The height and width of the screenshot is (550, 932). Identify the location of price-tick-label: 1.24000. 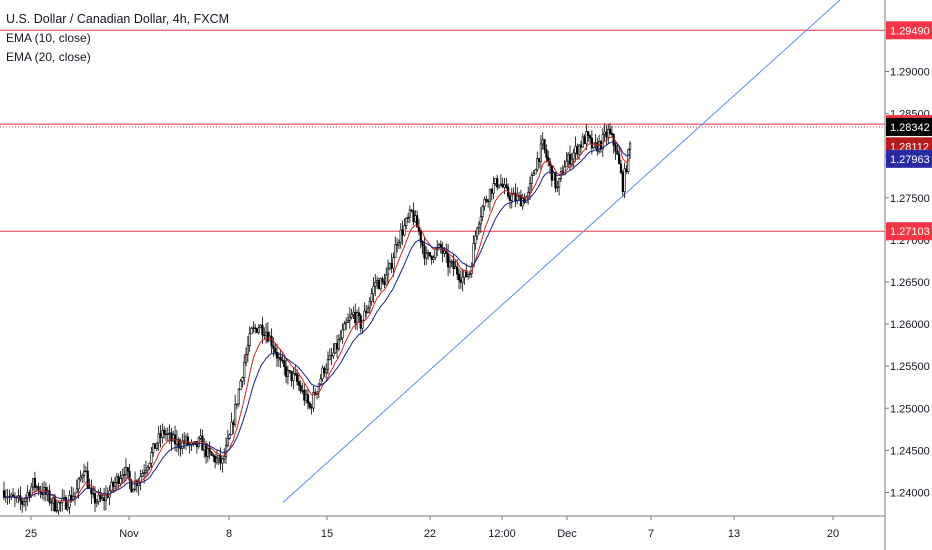
(910, 493).